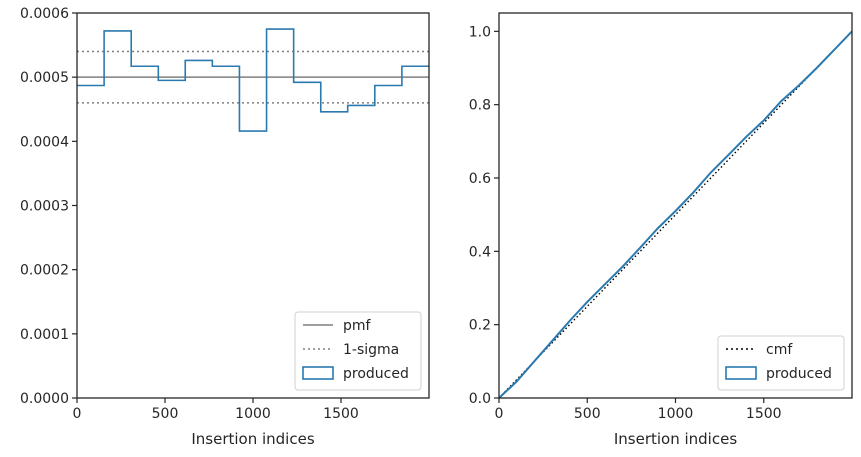 Image resolution: width=861 pixels, height=457 pixels. Describe the element at coordinates (480, 32) in the screenshot. I see `y-tick-label: 1.0` at that location.